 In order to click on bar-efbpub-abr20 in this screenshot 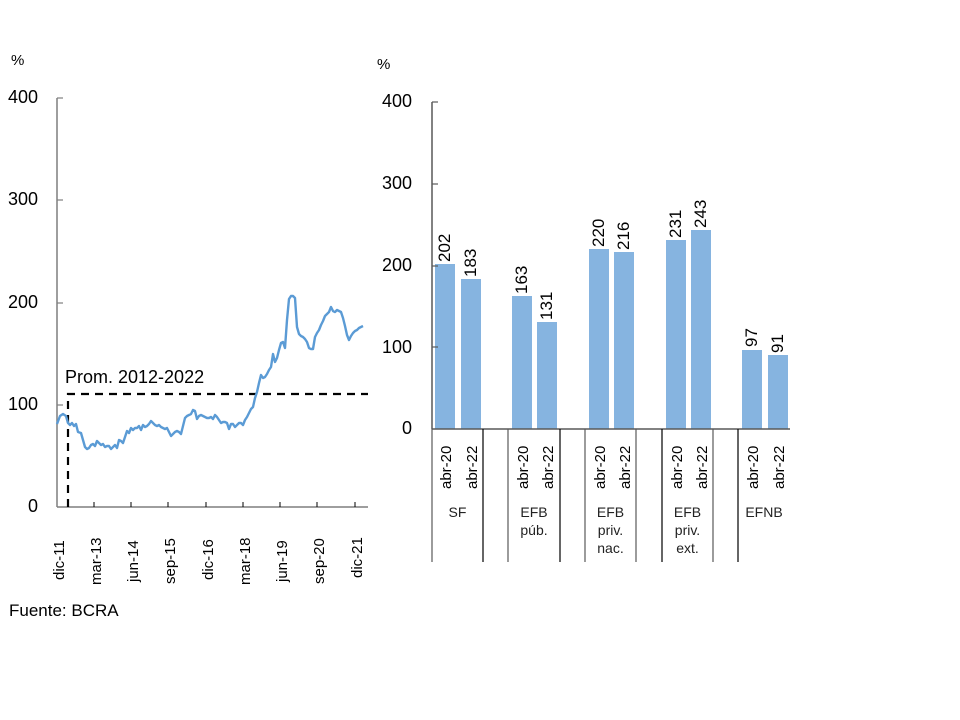, I will do `click(522, 362)`.